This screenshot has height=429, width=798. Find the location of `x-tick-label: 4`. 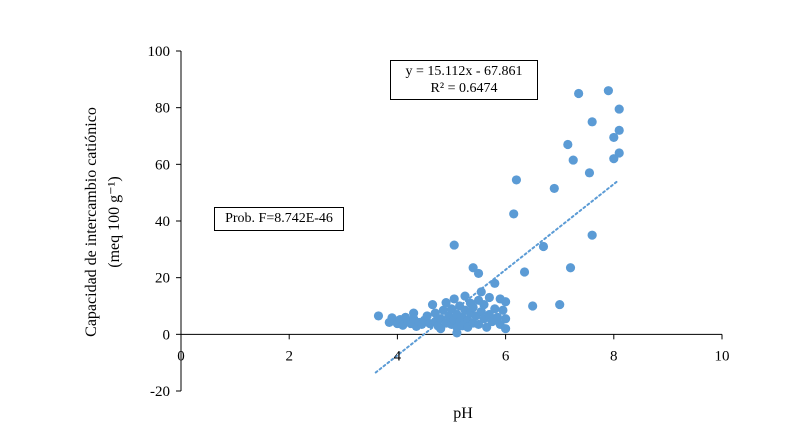

x-tick-label: 4 is located at coordinates (398, 356).